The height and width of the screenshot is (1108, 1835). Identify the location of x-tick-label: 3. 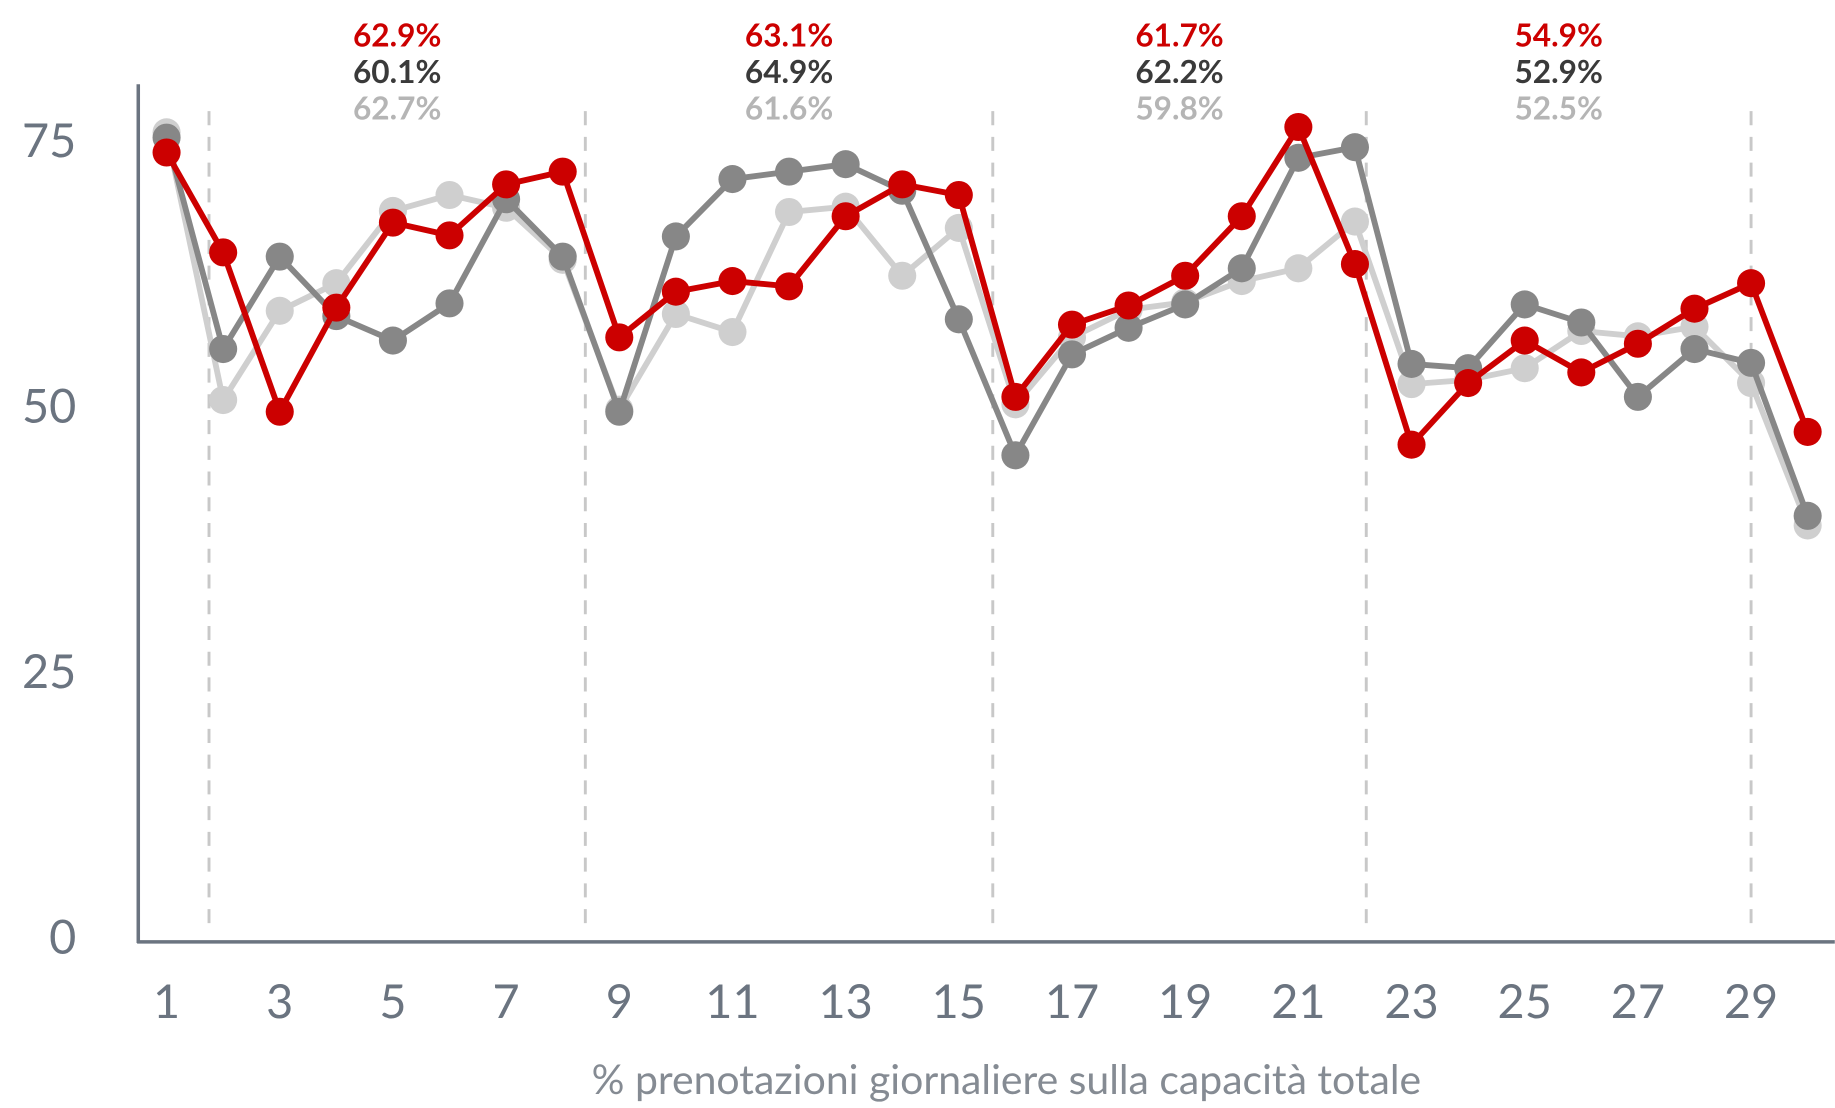
(279, 1000).